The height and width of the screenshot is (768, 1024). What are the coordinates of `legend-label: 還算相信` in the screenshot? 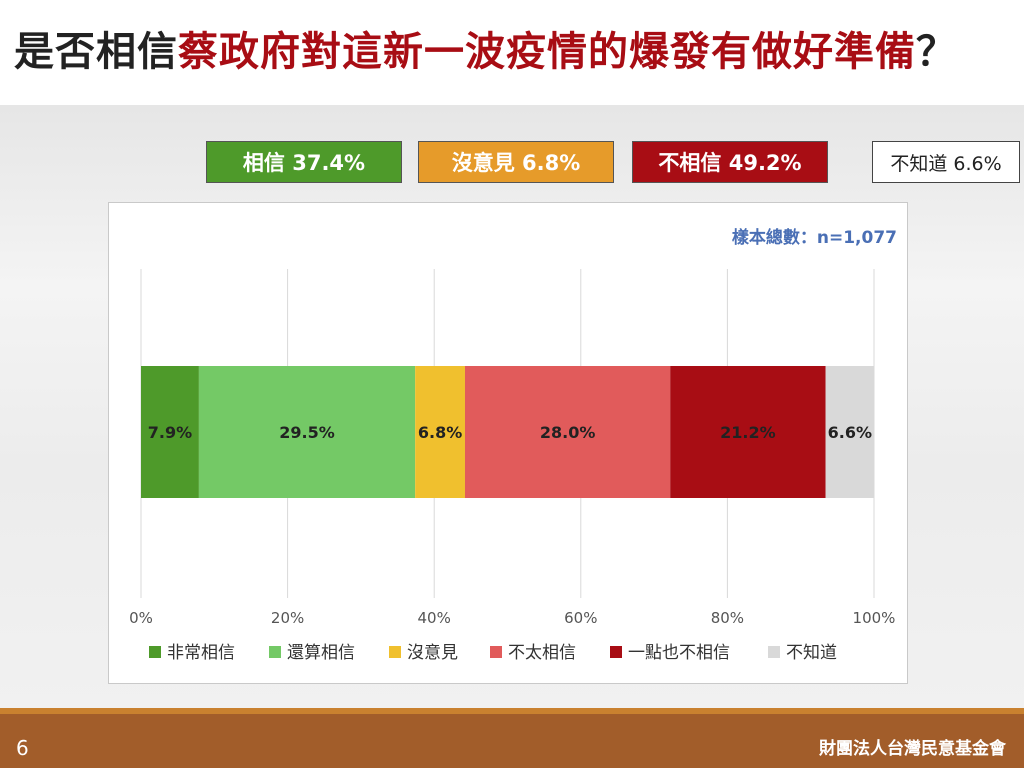 It's located at (321, 653).